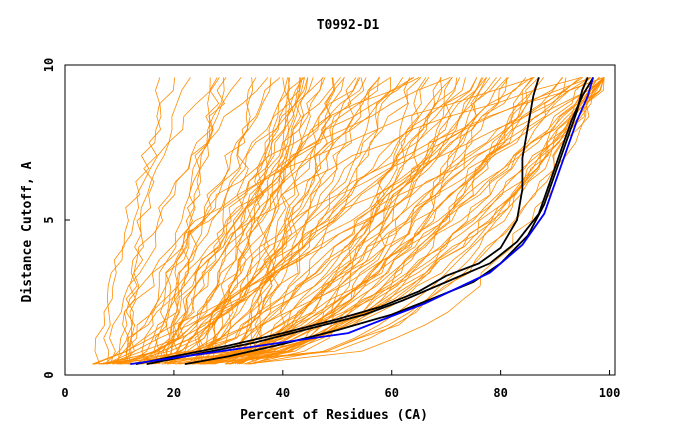 The height and width of the screenshot is (440, 680). What do you see at coordinates (27, 231) in the screenshot?
I see `y-axis-label: Distance Cutoff, A` at bounding box center [27, 231].